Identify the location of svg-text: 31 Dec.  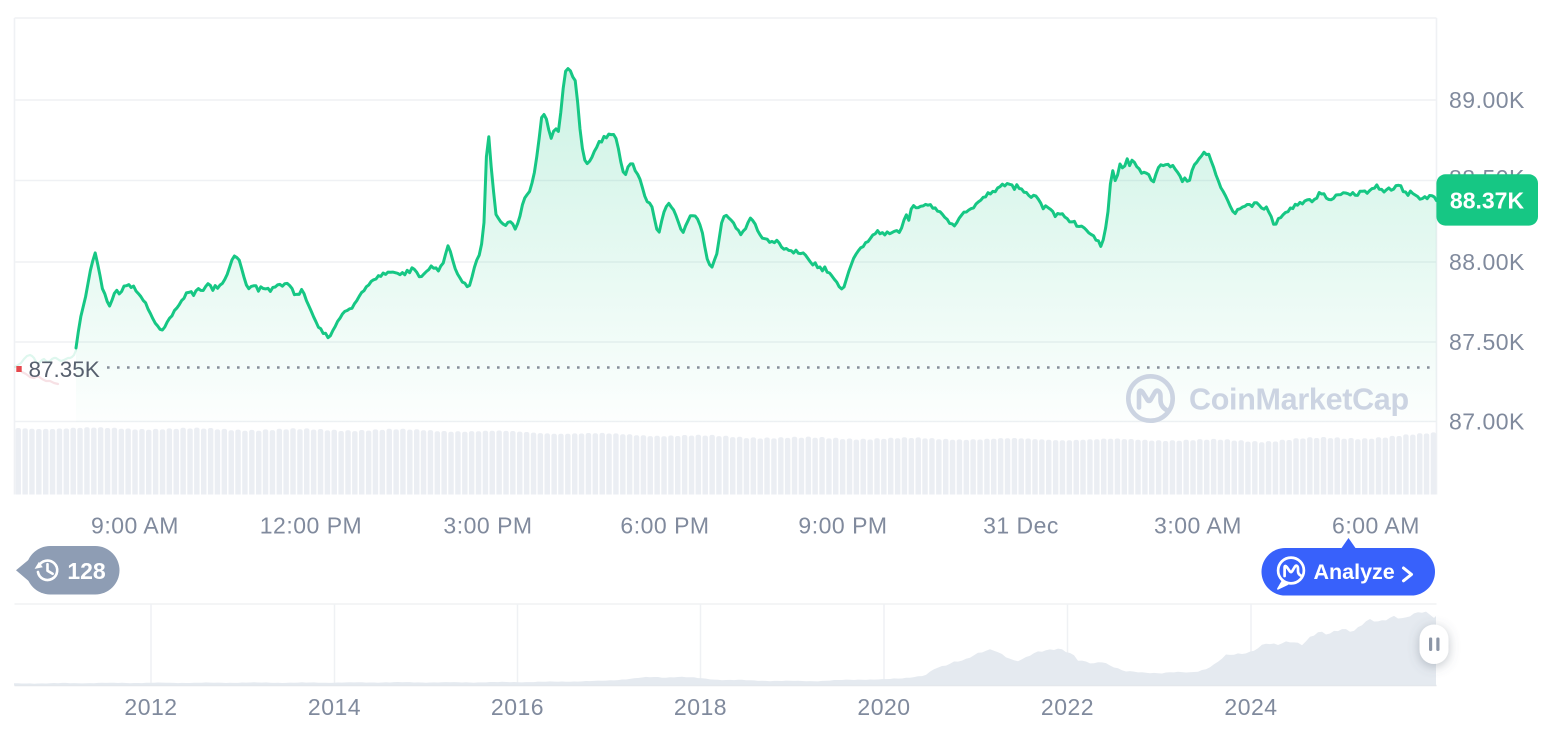
(1021, 526).